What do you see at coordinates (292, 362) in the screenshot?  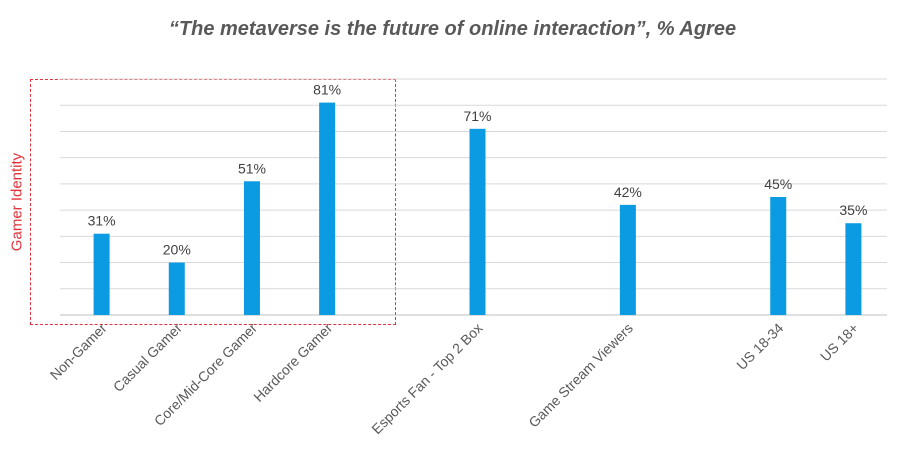 I see `x-tick-label: Hardcore Gamer` at bounding box center [292, 362].